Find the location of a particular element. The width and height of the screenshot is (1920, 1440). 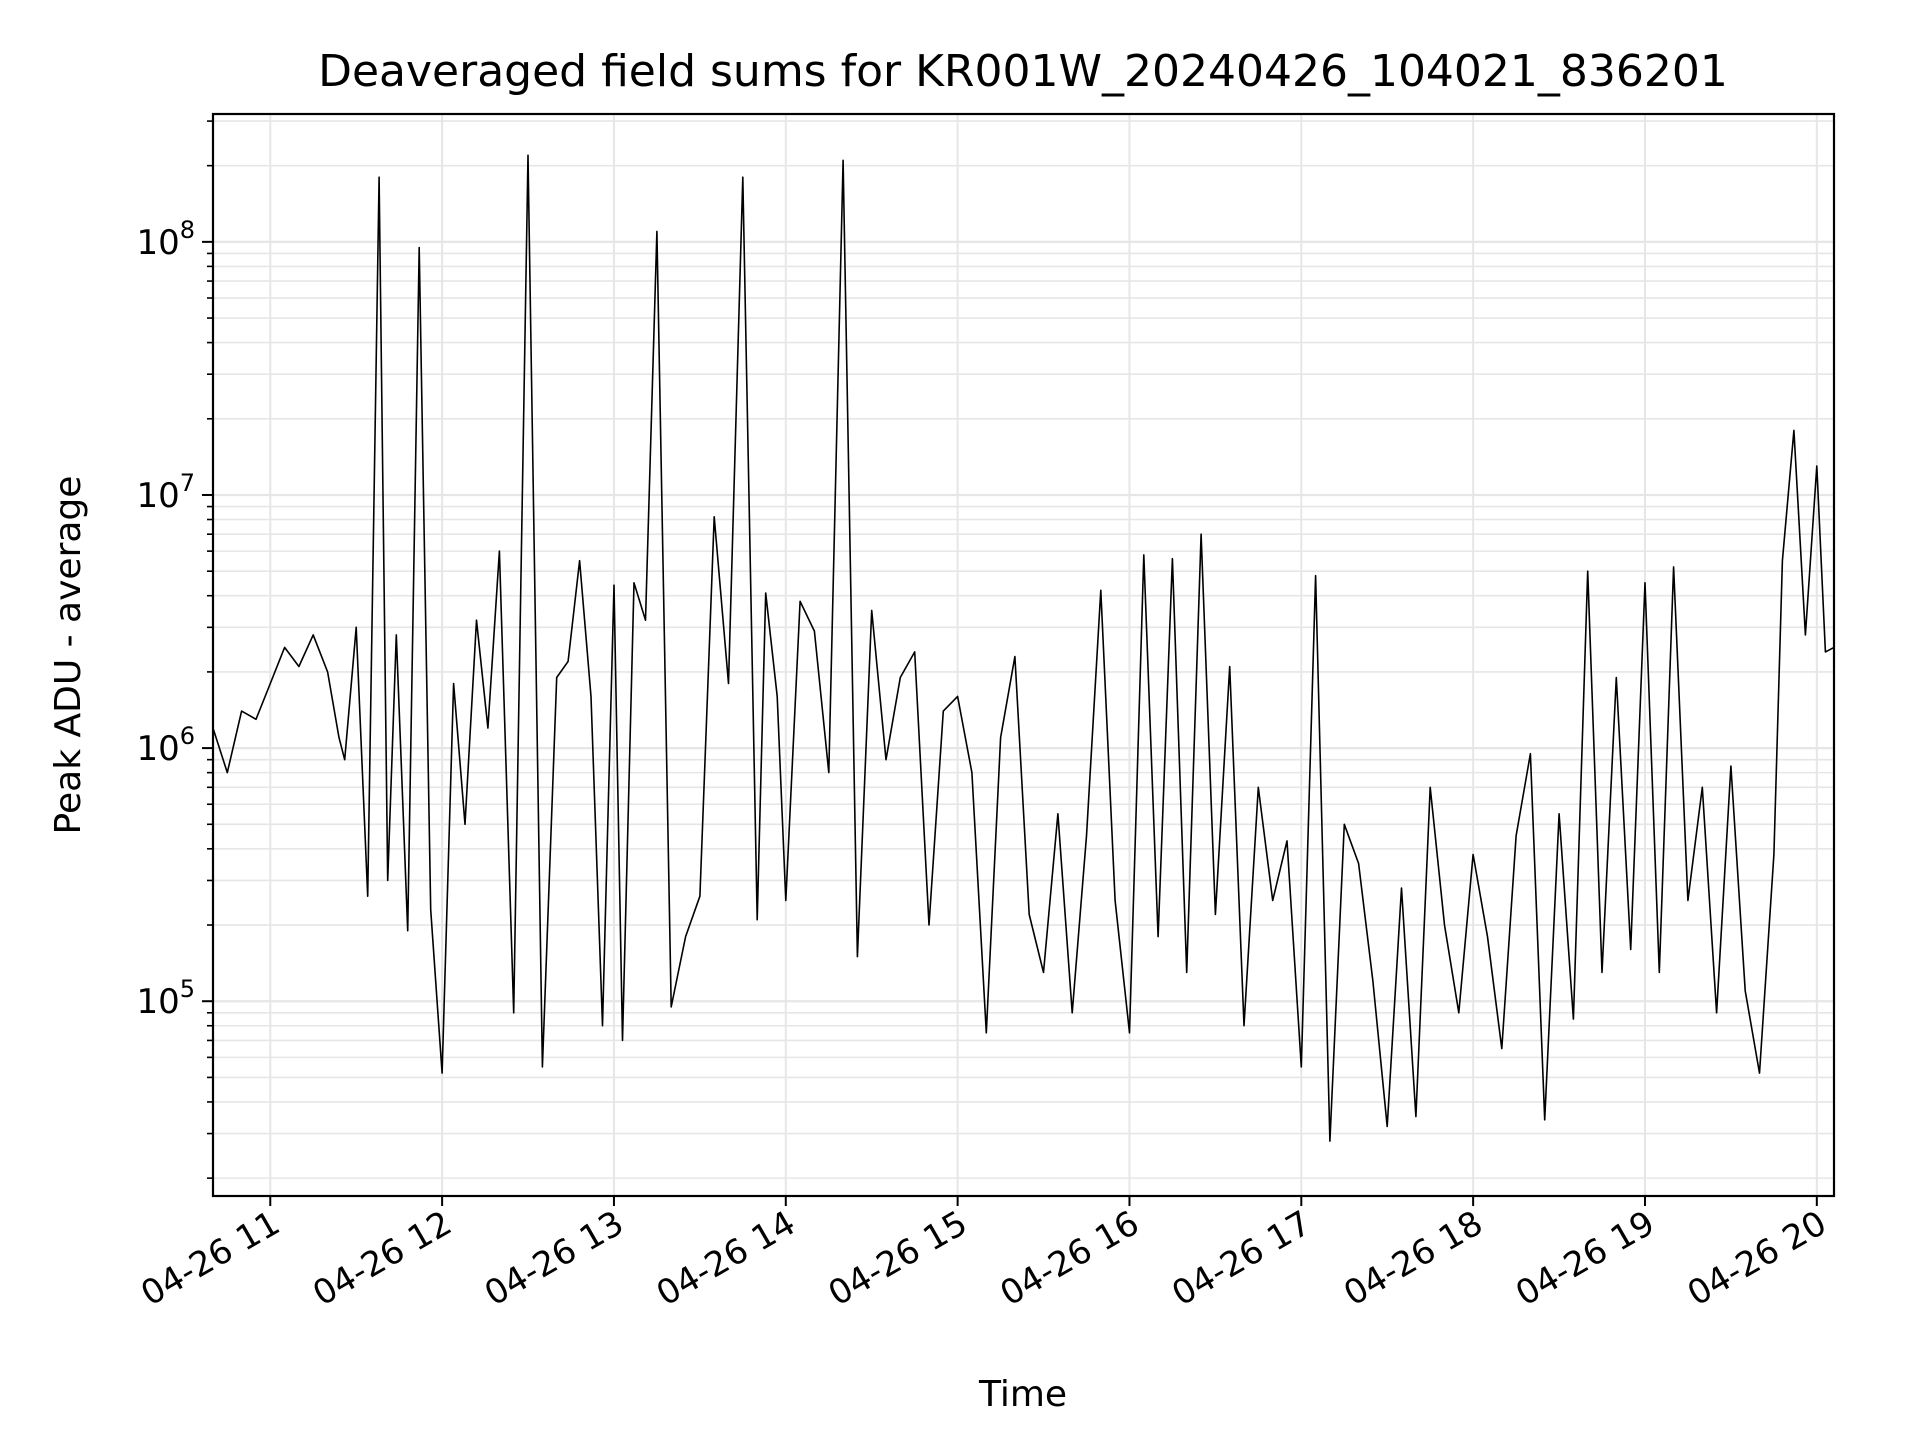

y-axis-label: Peak ADU - average is located at coordinates (68, 655).